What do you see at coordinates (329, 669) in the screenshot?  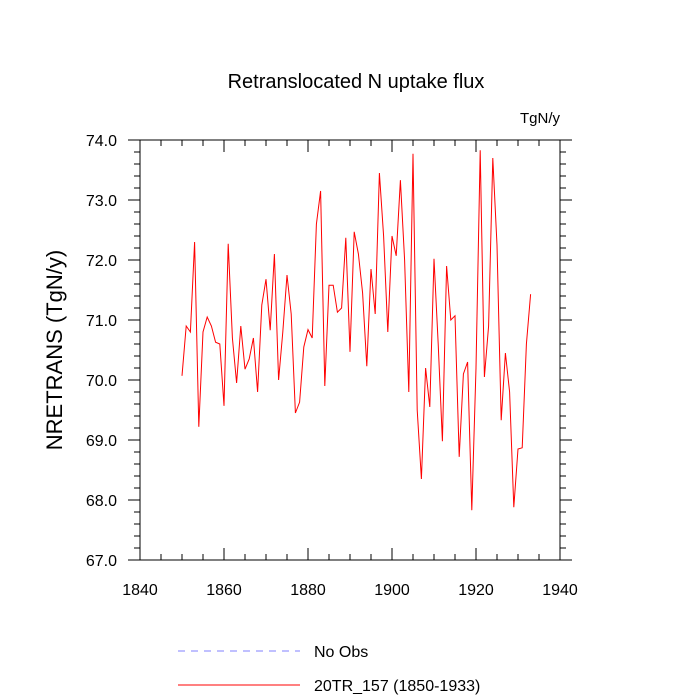 I see `legend: No Obs 20TR_157 (1850-1933)` at bounding box center [329, 669].